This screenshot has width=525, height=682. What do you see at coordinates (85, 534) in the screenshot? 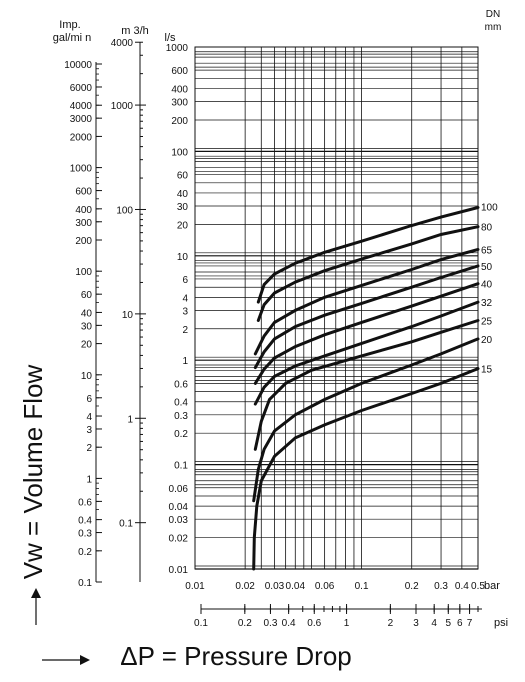
I see `imp-tick-label: 0.3` at bounding box center [85, 534].